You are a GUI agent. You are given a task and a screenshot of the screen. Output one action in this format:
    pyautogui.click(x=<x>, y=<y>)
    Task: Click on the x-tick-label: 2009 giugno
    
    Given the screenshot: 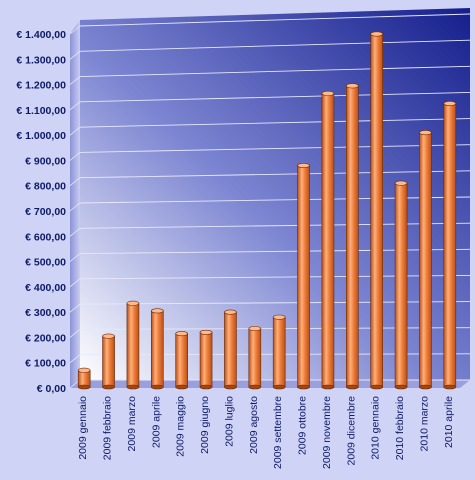 What is the action you would take?
    pyautogui.click(x=205, y=425)
    